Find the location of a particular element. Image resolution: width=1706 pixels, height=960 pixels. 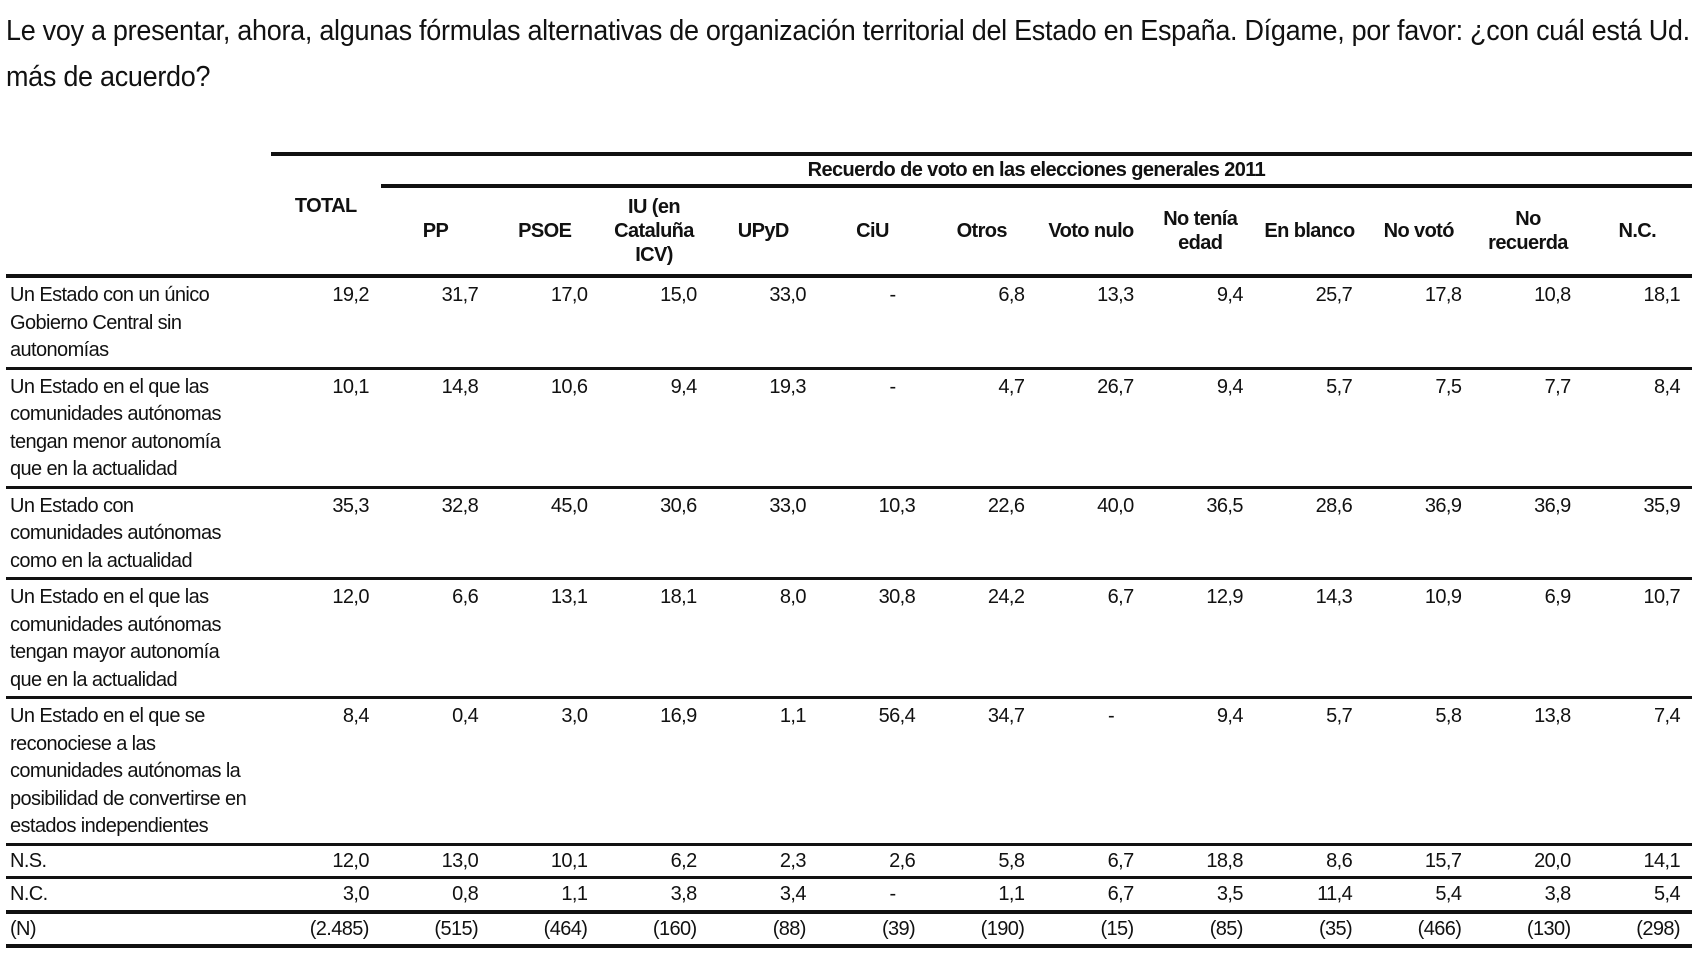

value-cell: 13,3 is located at coordinates (1091, 323).